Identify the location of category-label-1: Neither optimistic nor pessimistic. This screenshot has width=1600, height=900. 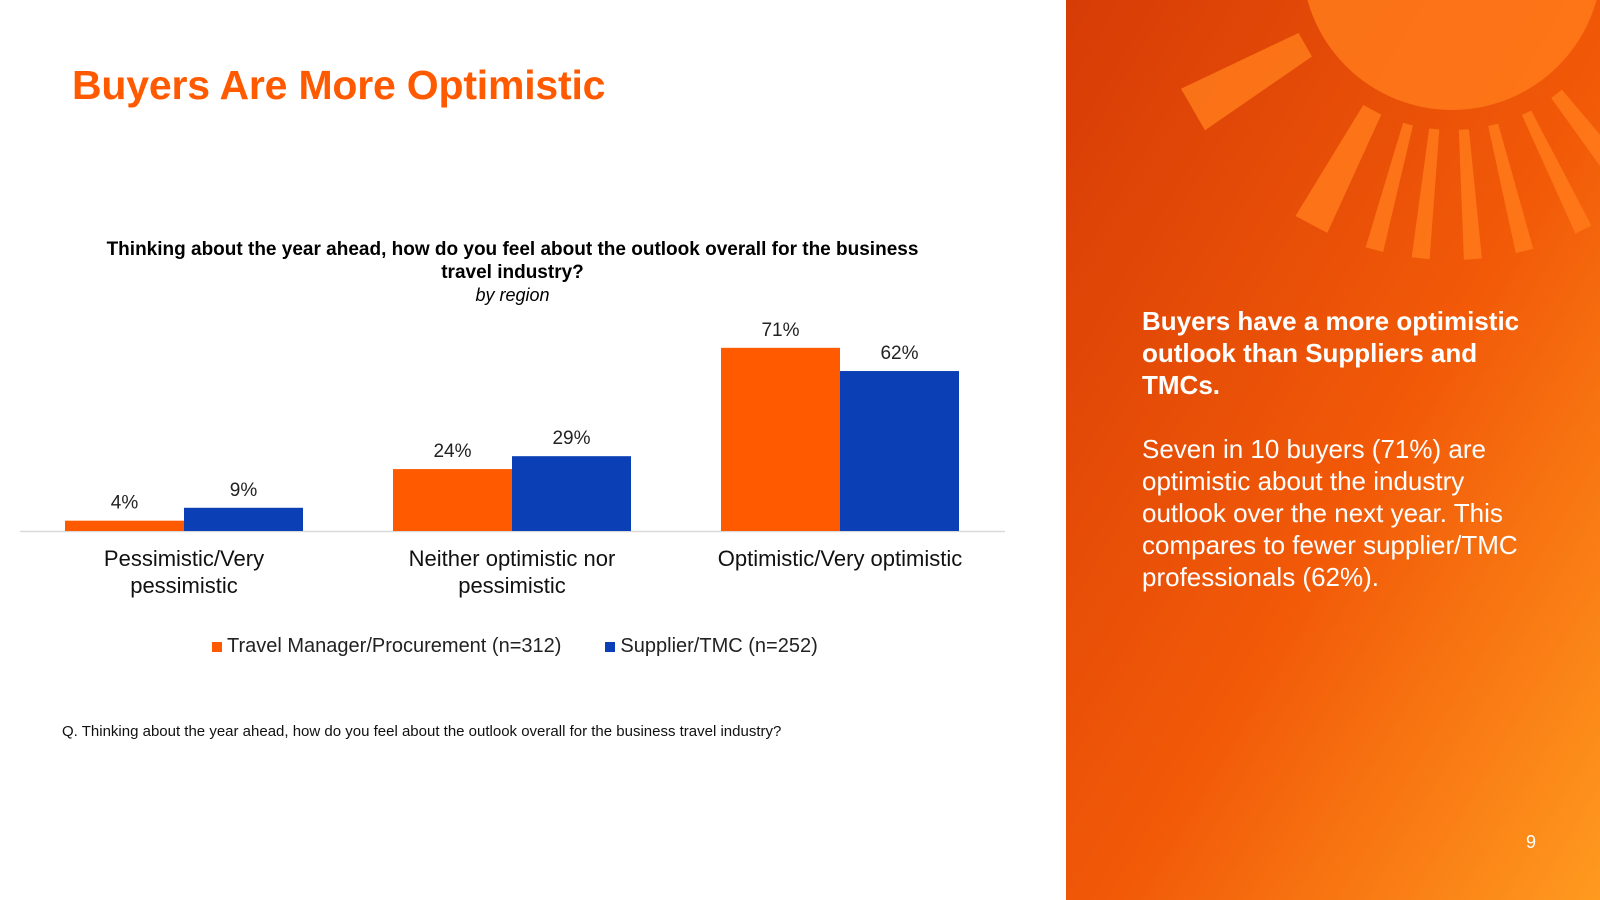
(512, 572).